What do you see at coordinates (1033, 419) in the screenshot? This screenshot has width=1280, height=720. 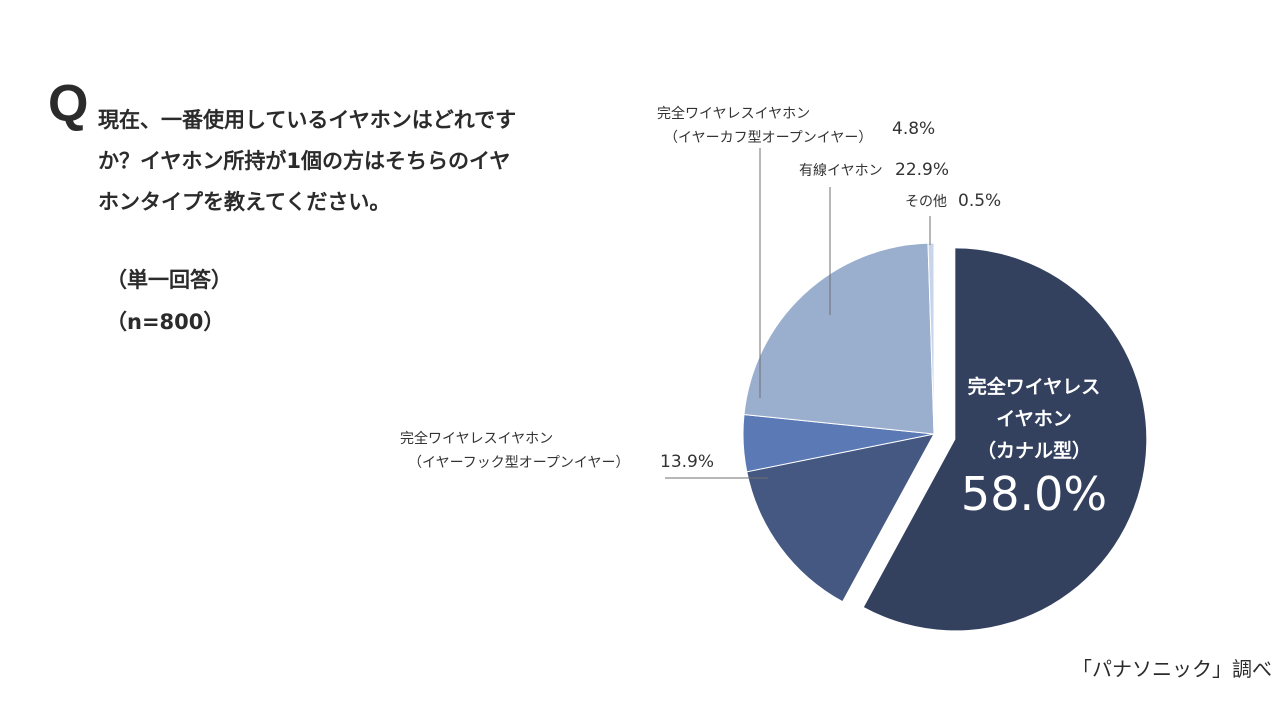 I see `slice-label-0-line-1: イヤホン` at bounding box center [1033, 419].